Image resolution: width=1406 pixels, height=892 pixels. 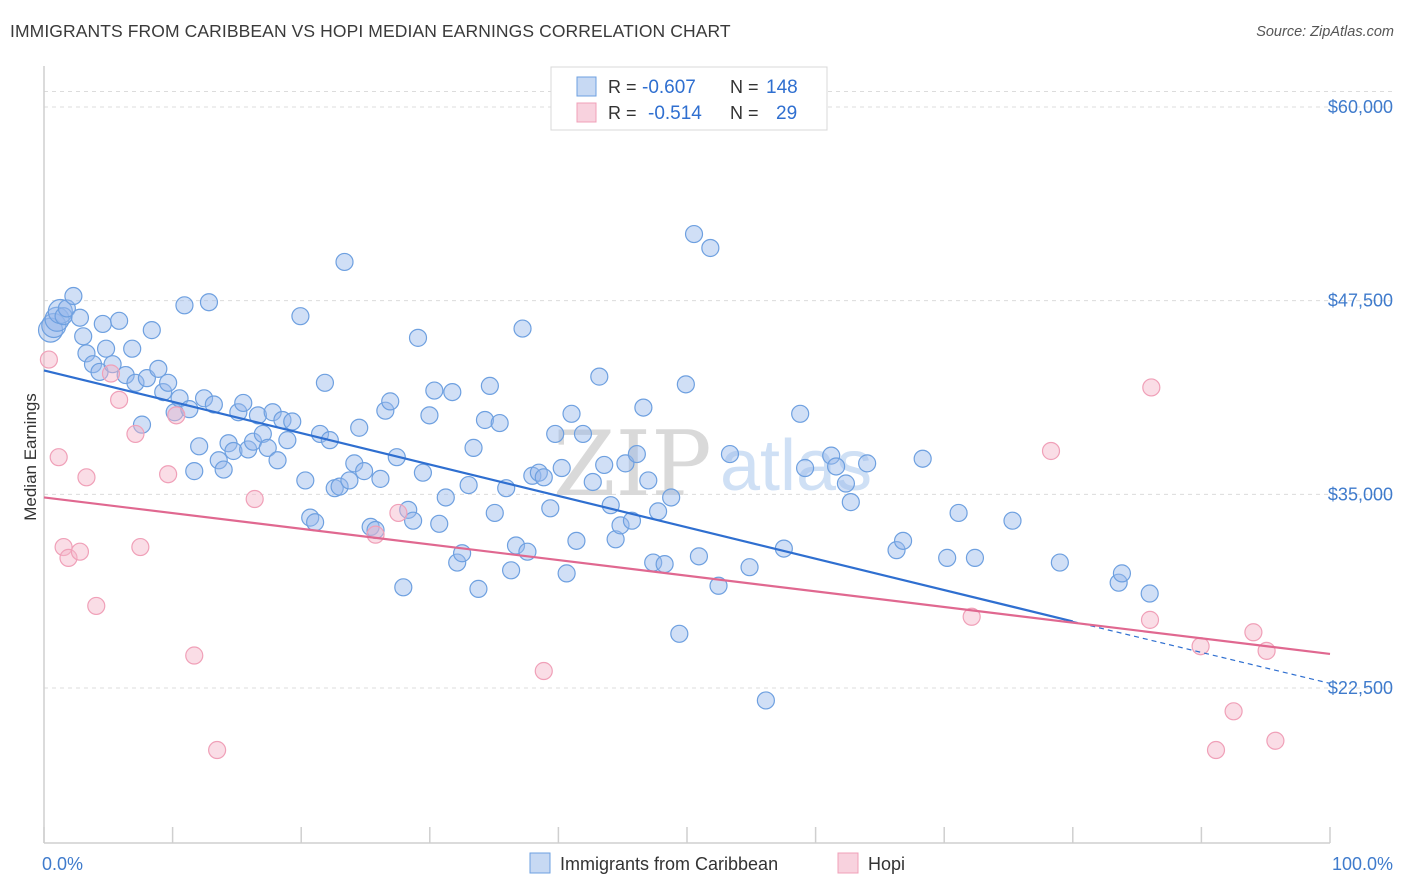 I want to click on bottom-legend-swatch-caribbean, so click(x=540, y=863).